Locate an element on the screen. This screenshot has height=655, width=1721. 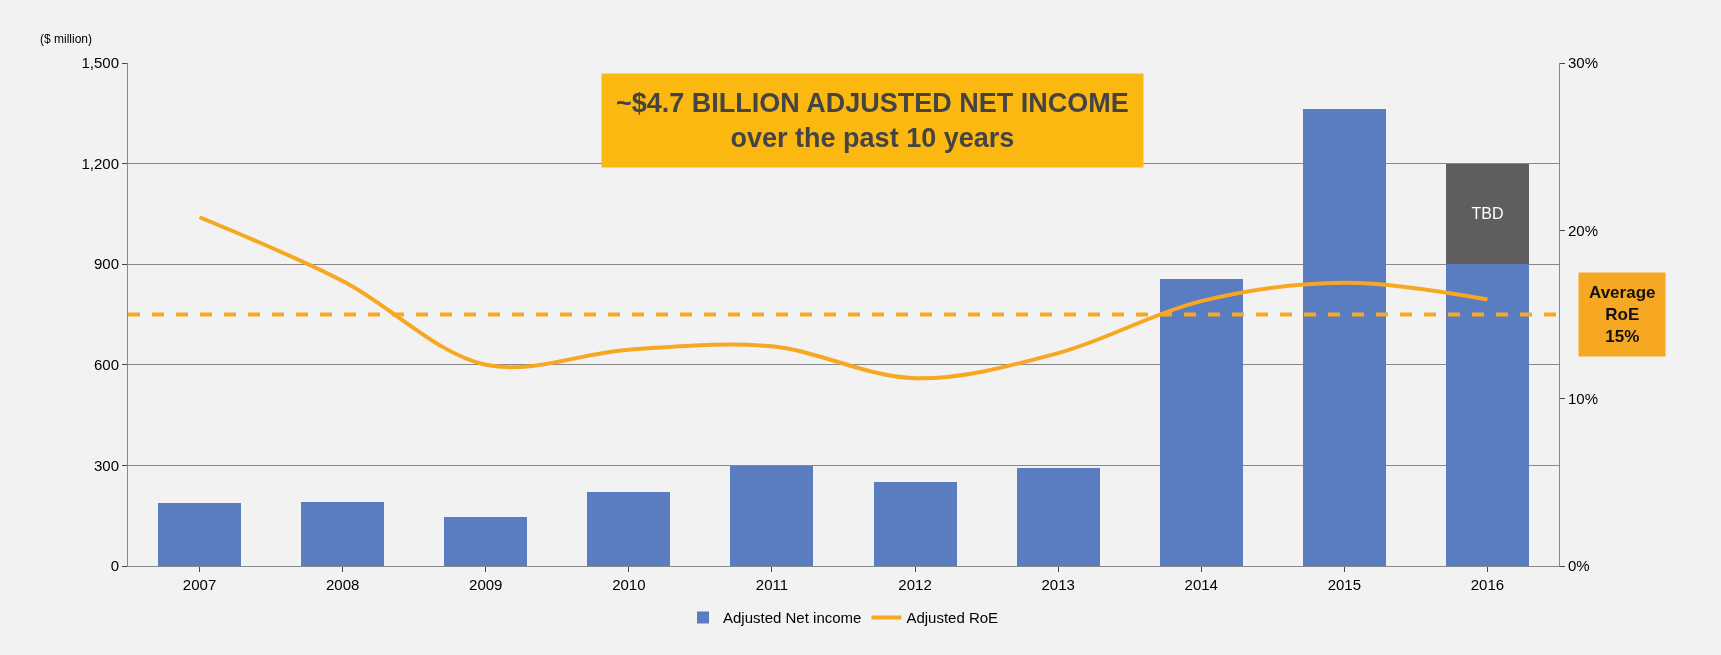
y2-tick-label: 20% is located at coordinates (1583, 230).